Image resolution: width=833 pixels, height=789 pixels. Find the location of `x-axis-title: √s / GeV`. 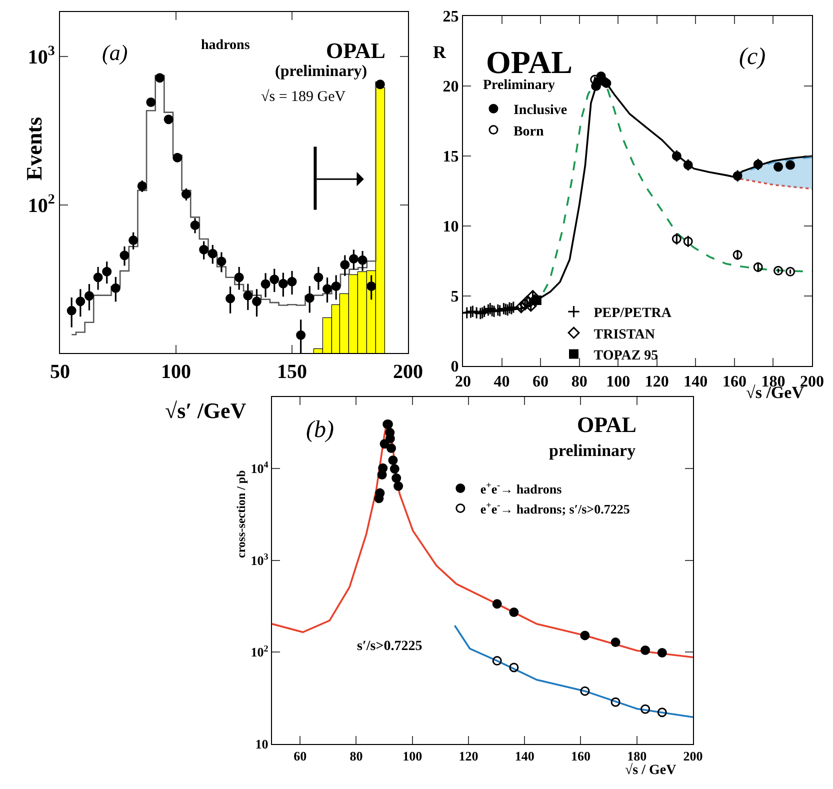

x-axis-title: √s / GeV is located at coordinates (650, 770).